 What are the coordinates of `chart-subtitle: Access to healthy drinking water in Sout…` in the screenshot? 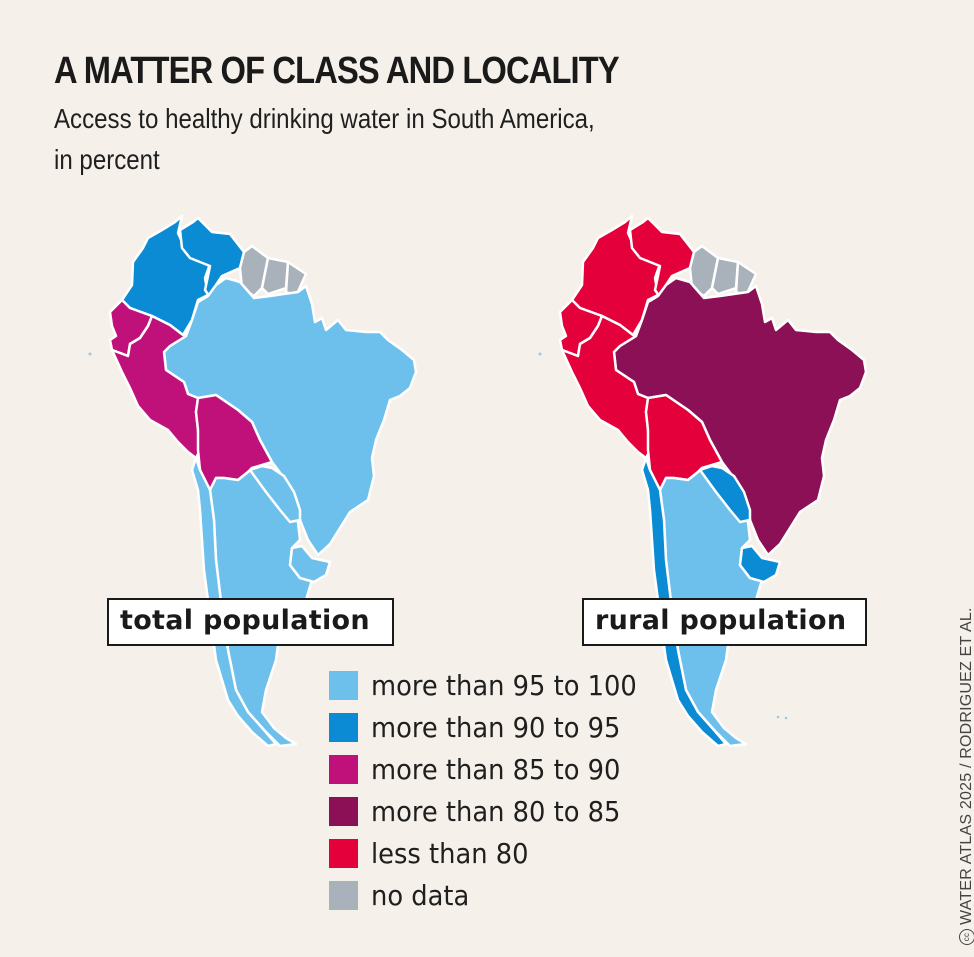 It's located at (324, 139).